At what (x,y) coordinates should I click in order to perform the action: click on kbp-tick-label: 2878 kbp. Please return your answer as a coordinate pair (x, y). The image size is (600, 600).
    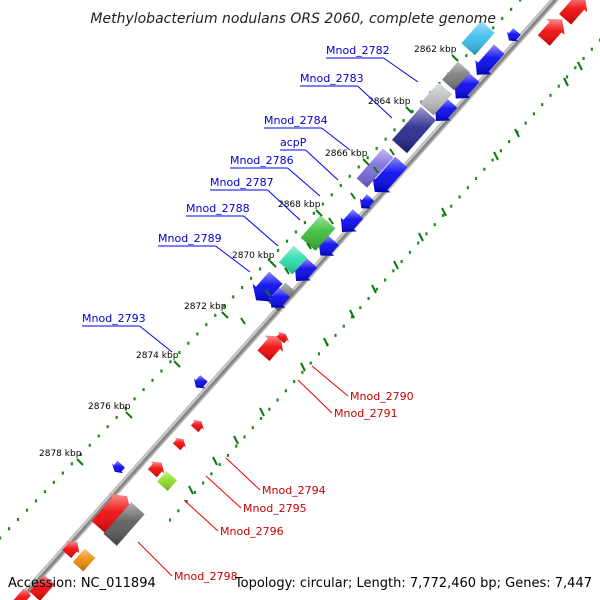
    Looking at the image, I should click on (60, 454).